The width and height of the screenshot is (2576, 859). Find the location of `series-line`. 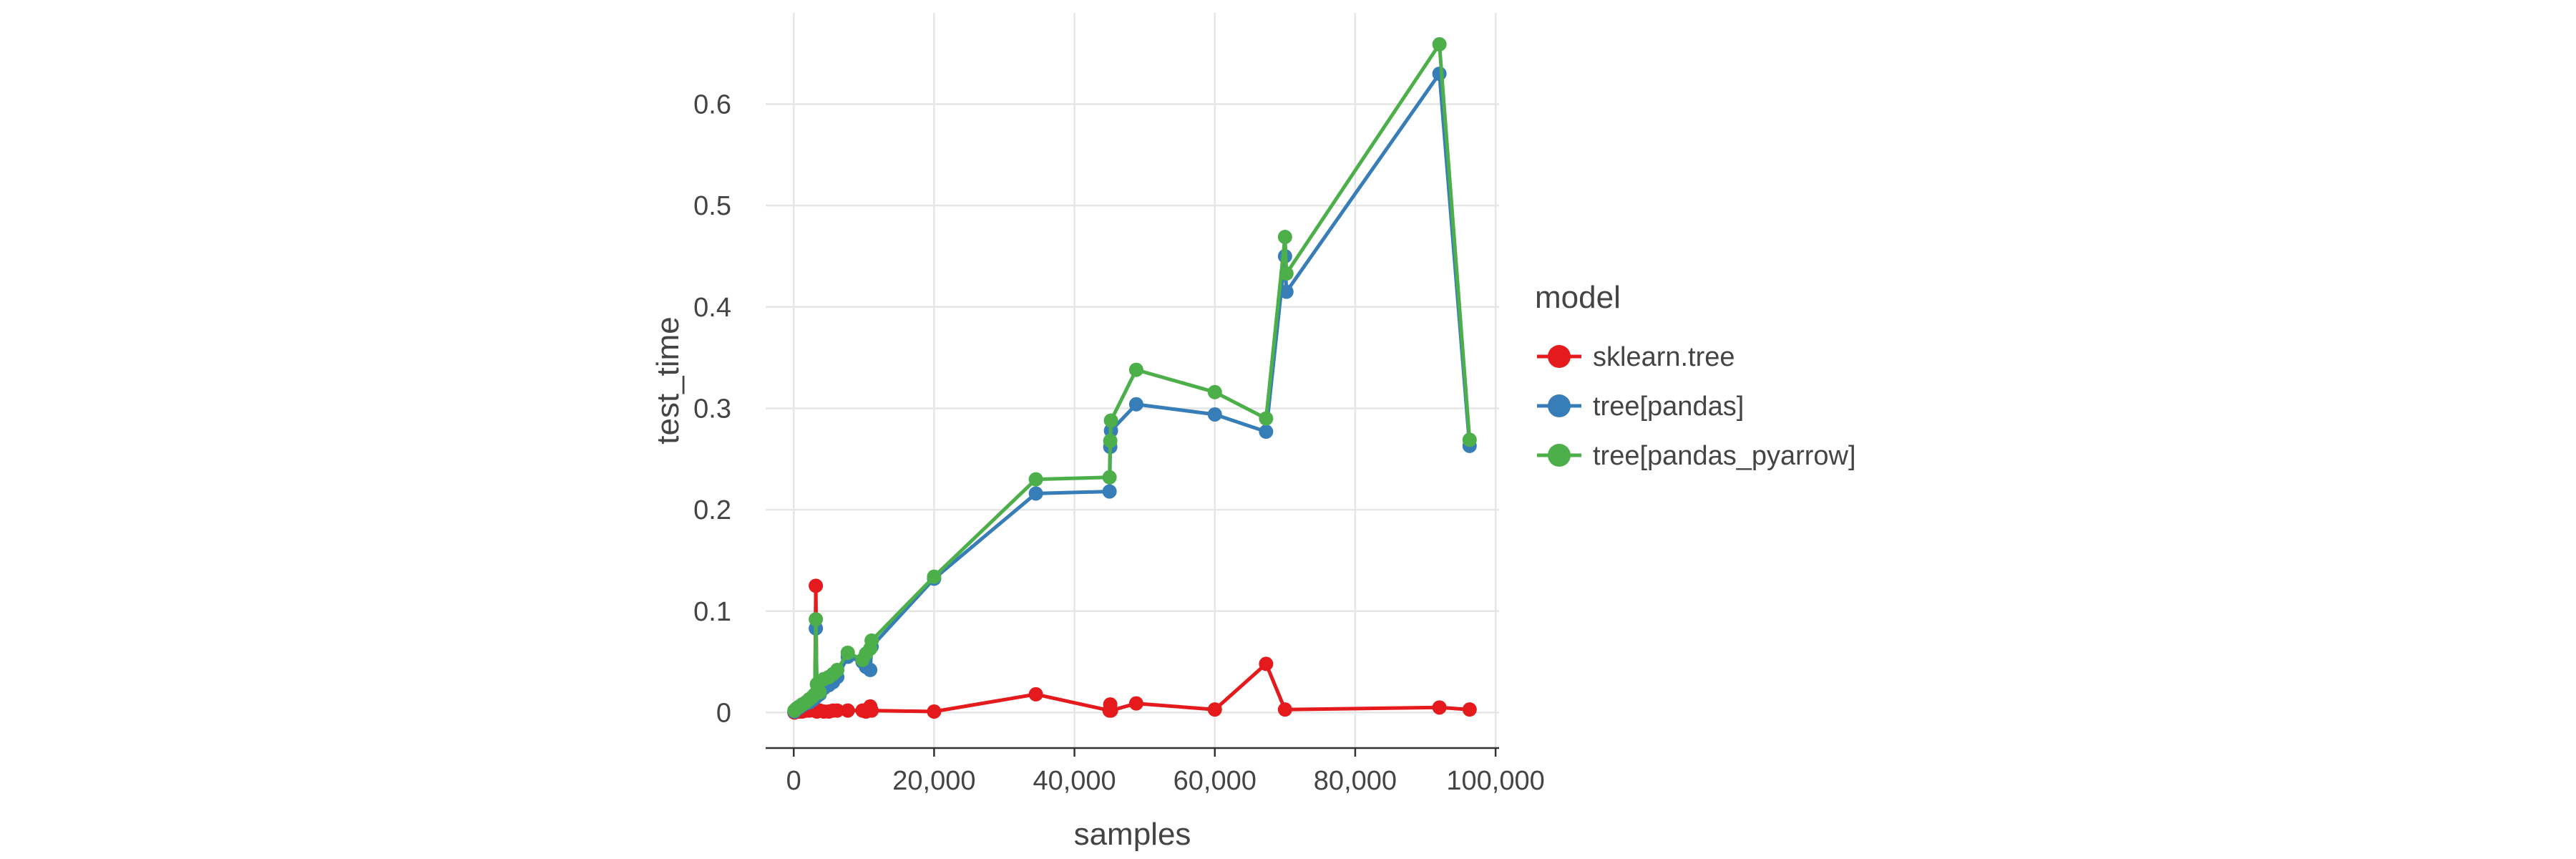

series-line is located at coordinates (1132, 648).